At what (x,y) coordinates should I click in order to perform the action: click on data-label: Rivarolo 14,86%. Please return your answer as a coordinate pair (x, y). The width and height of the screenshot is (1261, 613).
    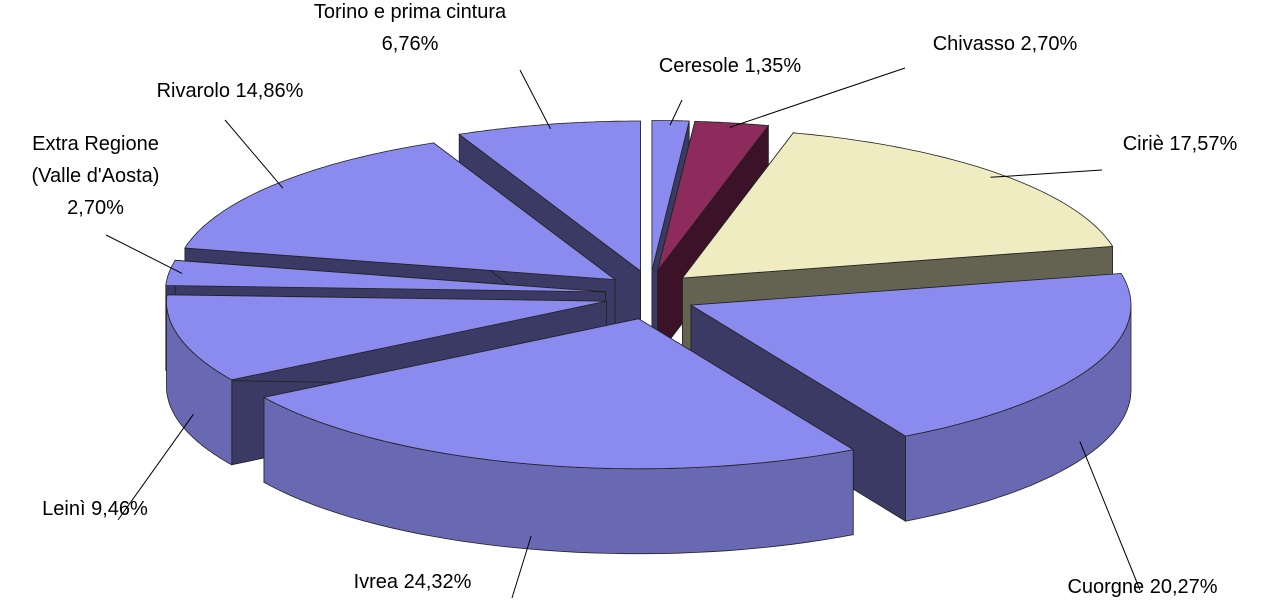
    Looking at the image, I should click on (230, 91).